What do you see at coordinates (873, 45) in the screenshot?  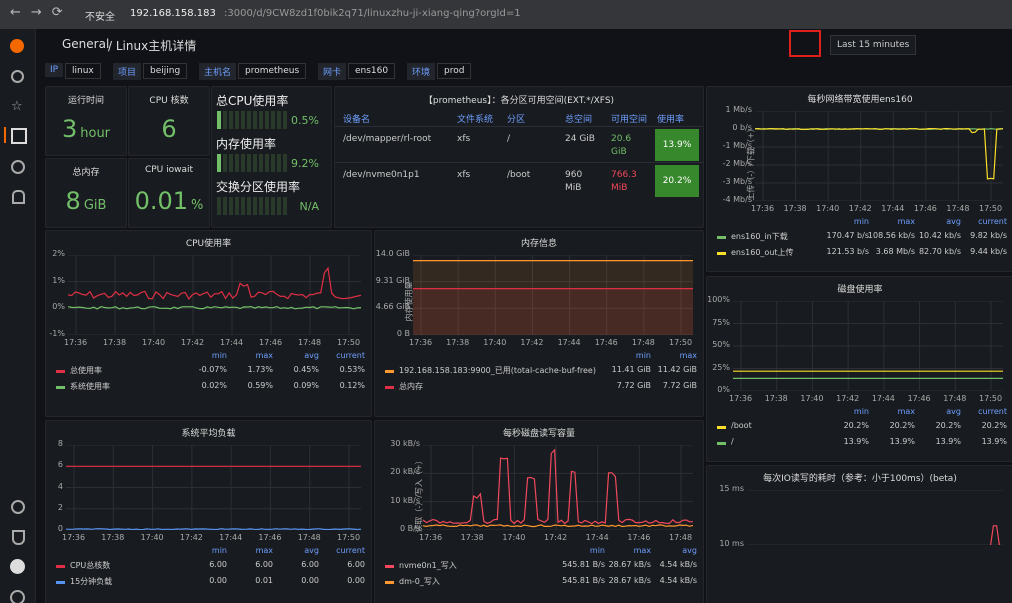 I see `time-picker: Last 15 minutes` at bounding box center [873, 45].